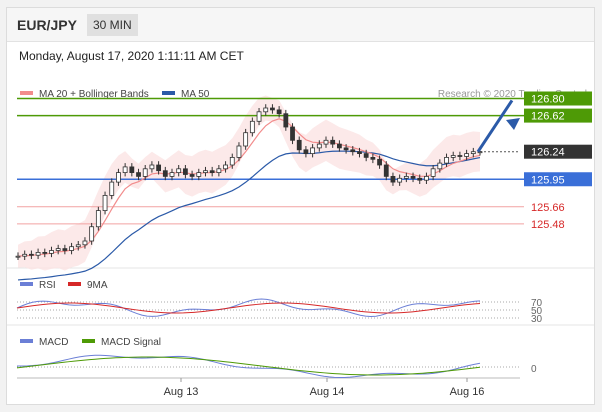 Image resolution: width=602 pixels, height=412 pixels. Describe the element at coordinates (74, 284) in the screenshot. I see `nine-ma-legend-swatch` at that location.